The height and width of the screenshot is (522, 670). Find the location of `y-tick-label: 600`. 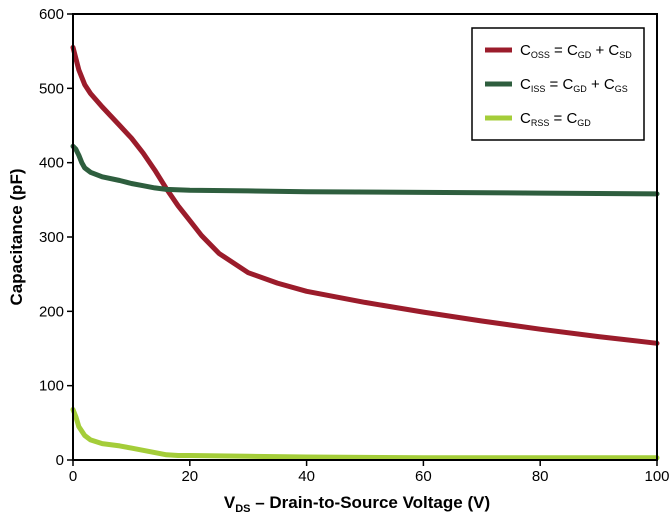

y-tick-label: 600 is located at coordinates (51, 14).